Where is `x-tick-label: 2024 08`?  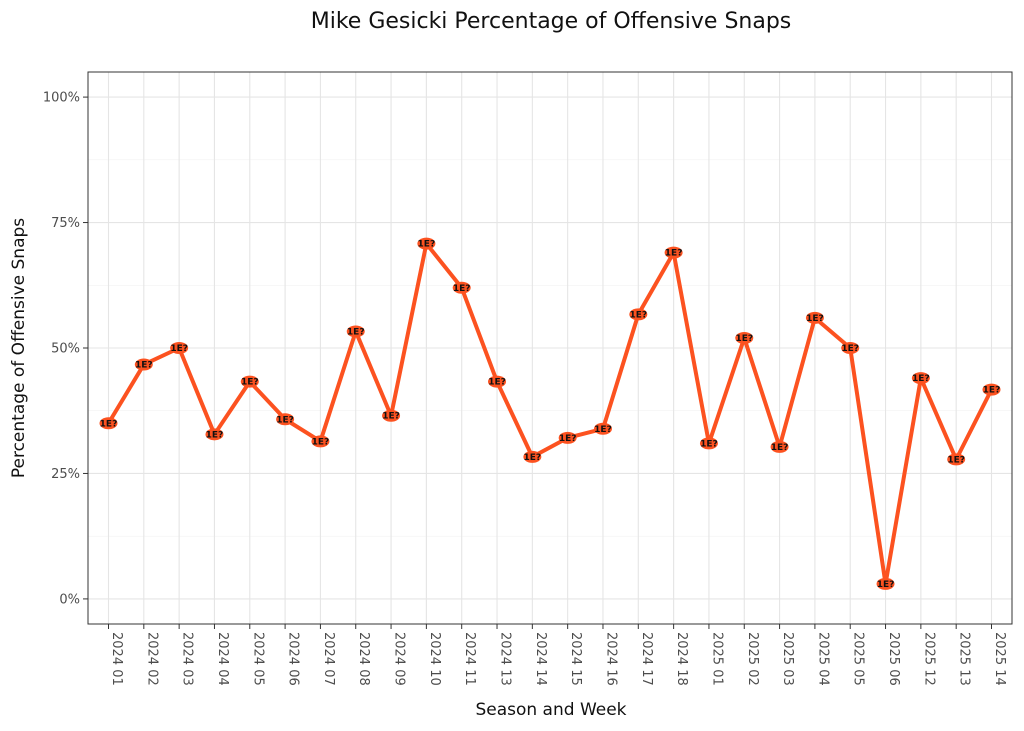 x-tick-label: 2024 08 is located at coordinates (363, 659).